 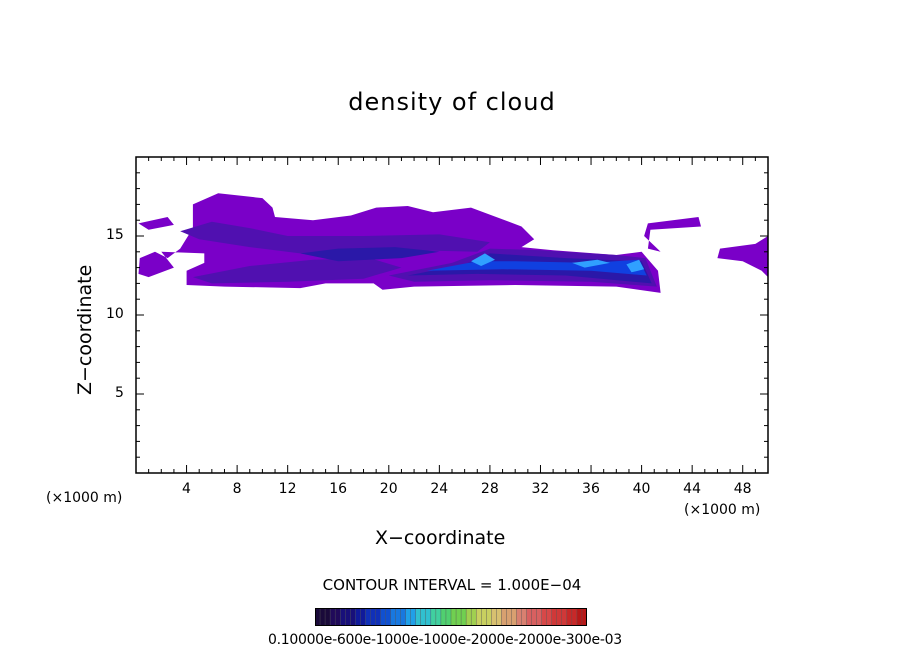 I want to click on x-tick-label: 48, so click(x=742, y=489).